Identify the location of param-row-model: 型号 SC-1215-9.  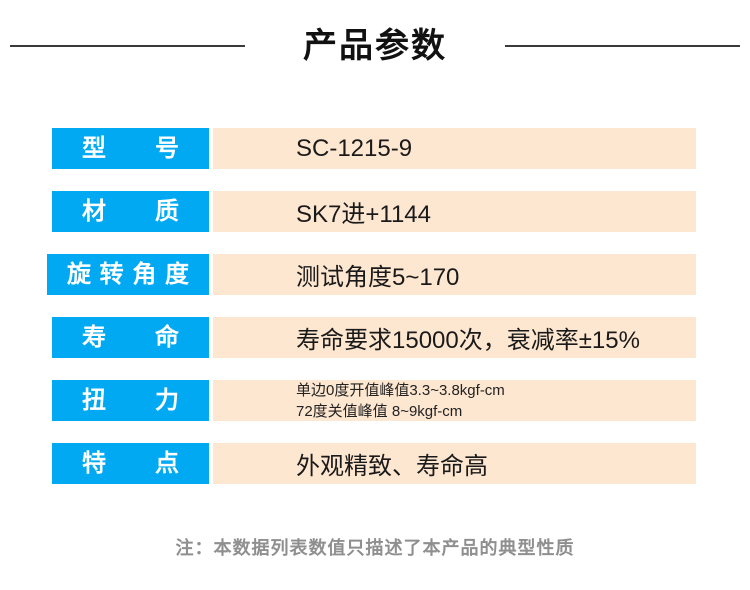
(375, 148).